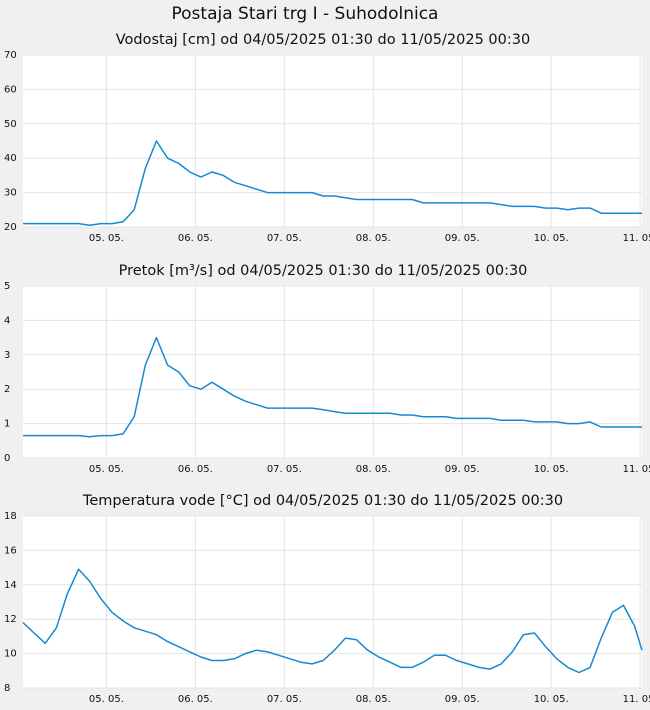 The width and height of the screenshot is (650, 710). What do you see at coordinates (7, 389) in the screenshot?
I see `y-tick-label: 2` at bounding box center [7, 389].